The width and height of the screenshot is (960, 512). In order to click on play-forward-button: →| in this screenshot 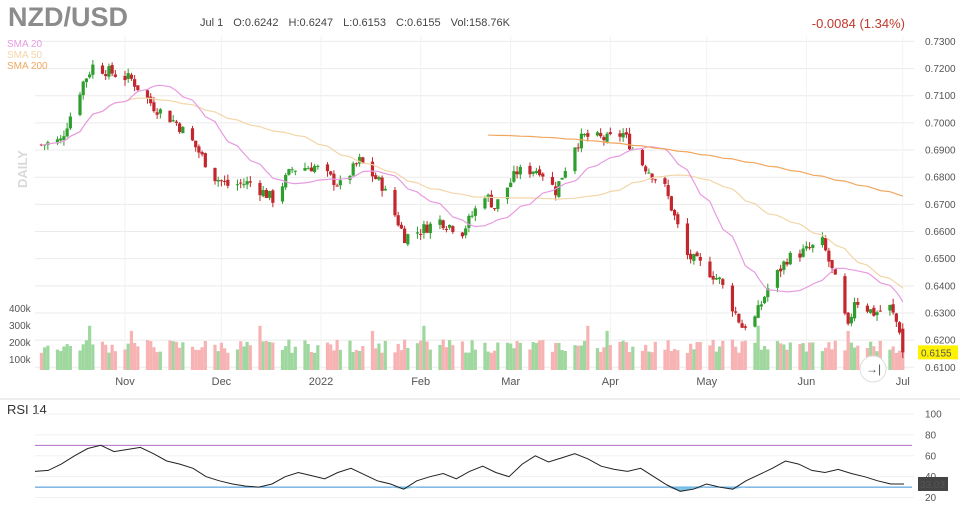, I will do `click(873, 369)`.